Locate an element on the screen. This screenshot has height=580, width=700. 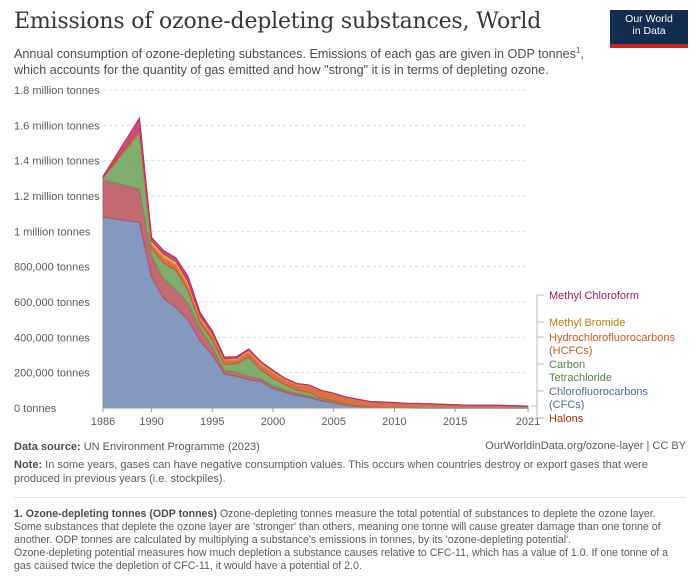
x-tick-label: 2015 is located at coordinates (455, 422).